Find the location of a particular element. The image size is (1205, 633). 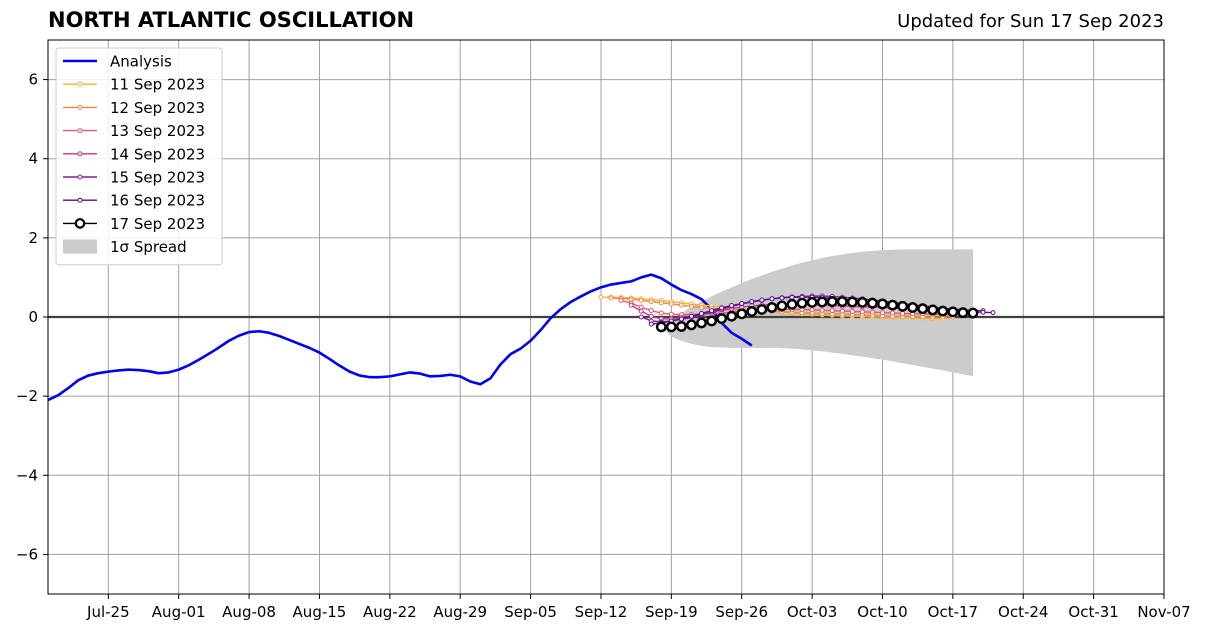

legend-label: 13 Sep 2023 is located at coordinates (157, 131).